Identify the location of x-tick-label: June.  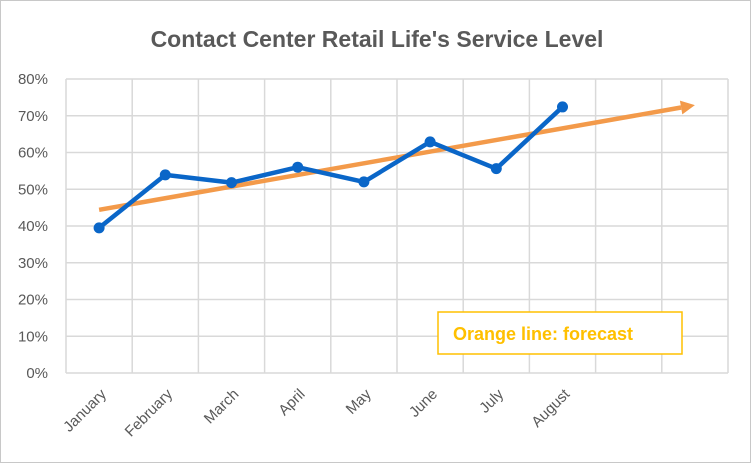
(423, 403).